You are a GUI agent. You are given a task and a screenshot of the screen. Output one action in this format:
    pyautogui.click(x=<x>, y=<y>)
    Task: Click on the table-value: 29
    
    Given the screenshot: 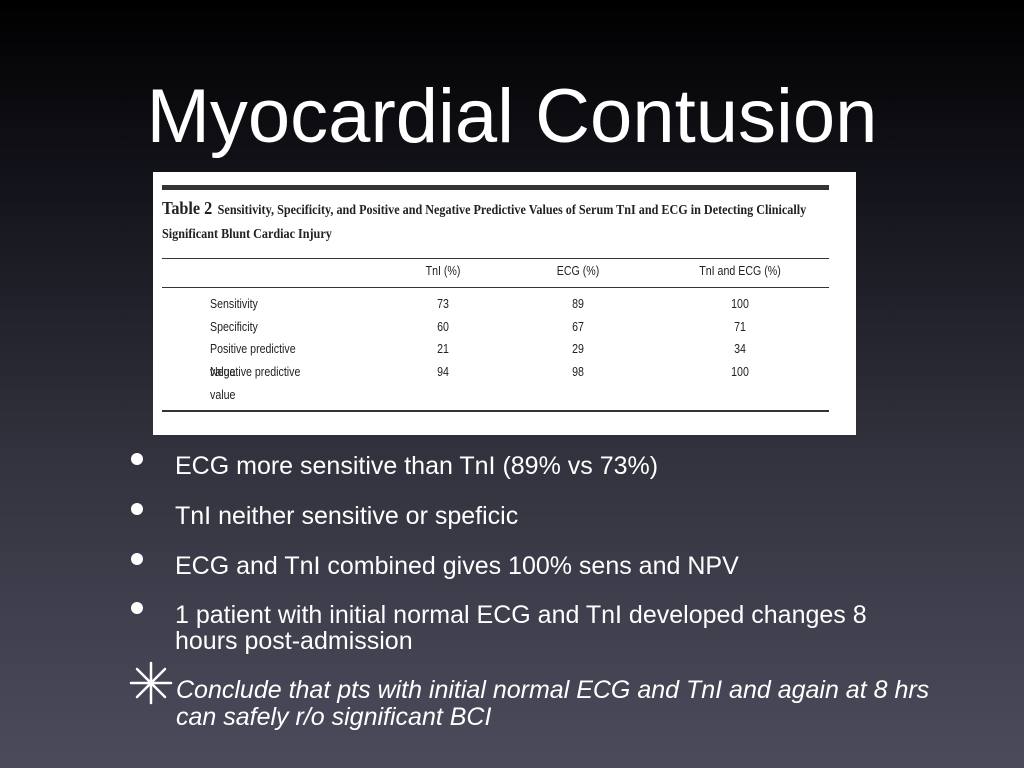 What is the action you would take?
    pyautogui.click(x=578, y=349)
    